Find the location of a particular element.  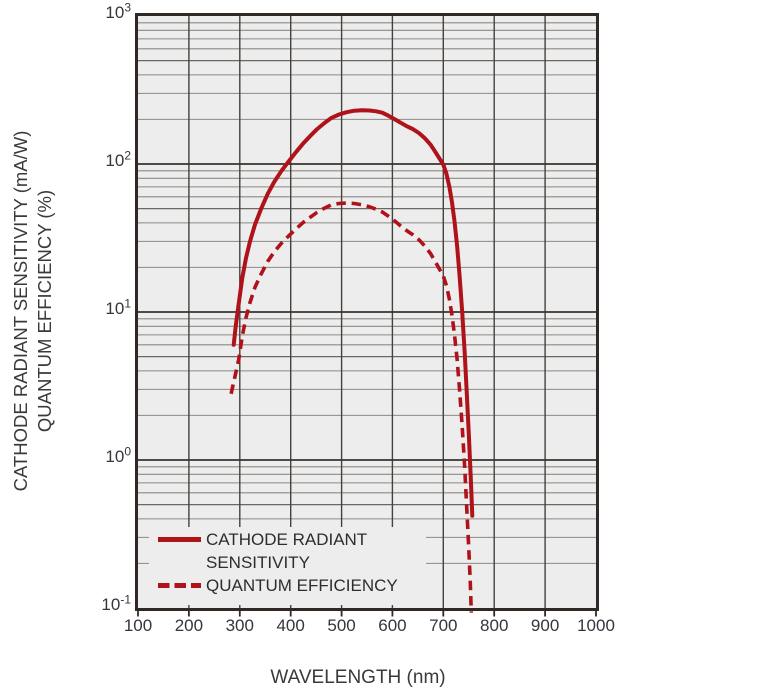

legend-dashed-line-swatch is located at coordinates (179, 585).